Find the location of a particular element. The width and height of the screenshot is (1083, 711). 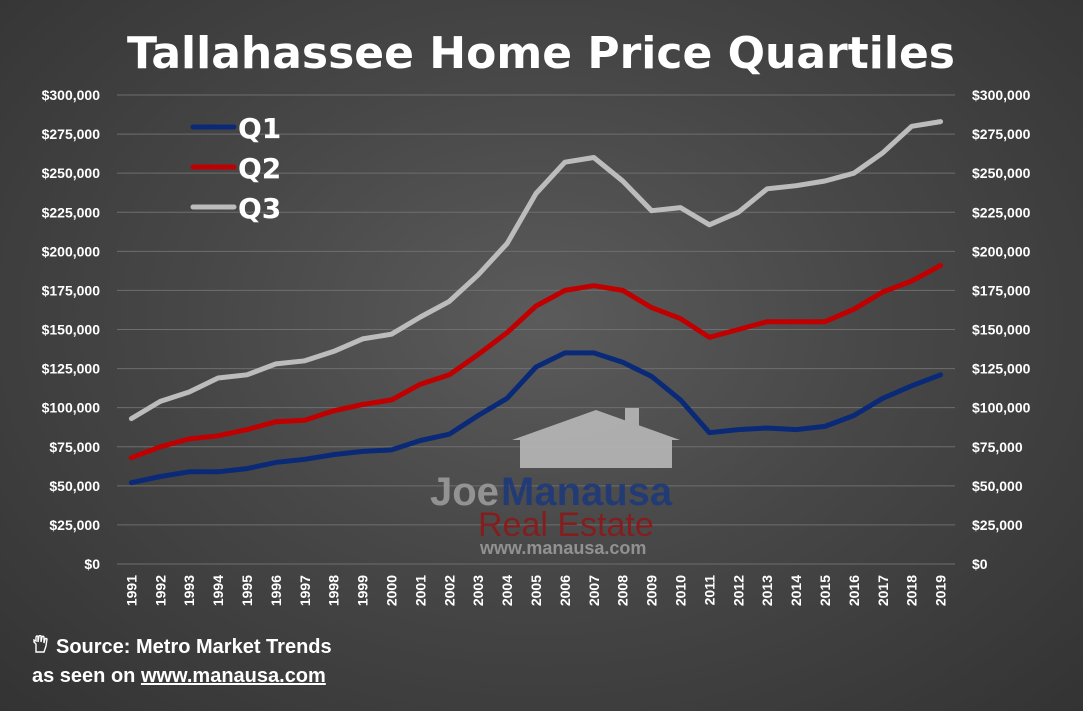

x-tick-label: 2015 is located at coordinates (825, 590).